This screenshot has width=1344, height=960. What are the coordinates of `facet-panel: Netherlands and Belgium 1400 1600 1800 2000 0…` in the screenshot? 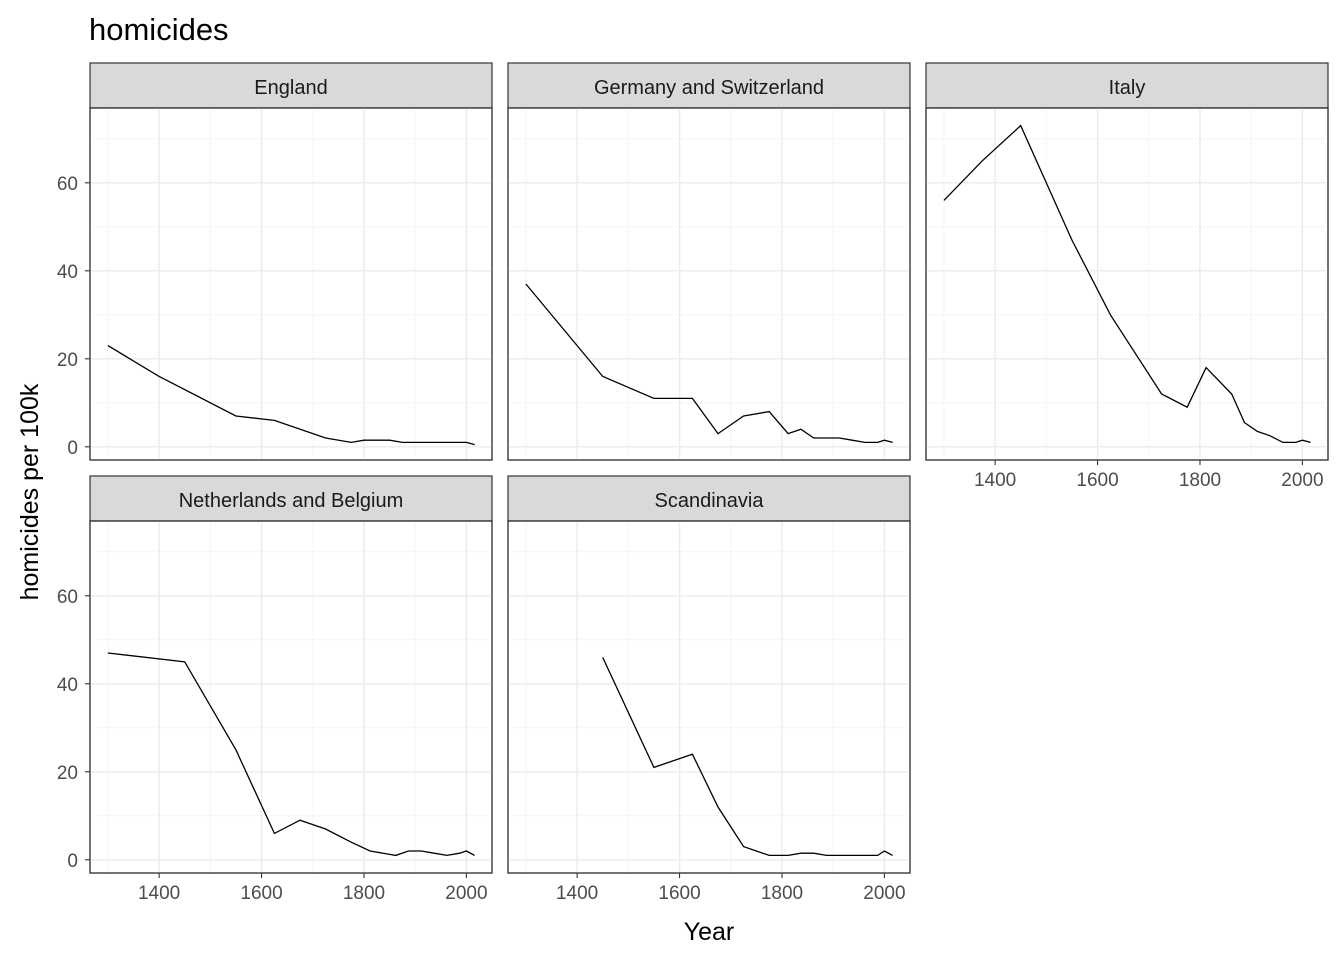 It's located at (275, 689).